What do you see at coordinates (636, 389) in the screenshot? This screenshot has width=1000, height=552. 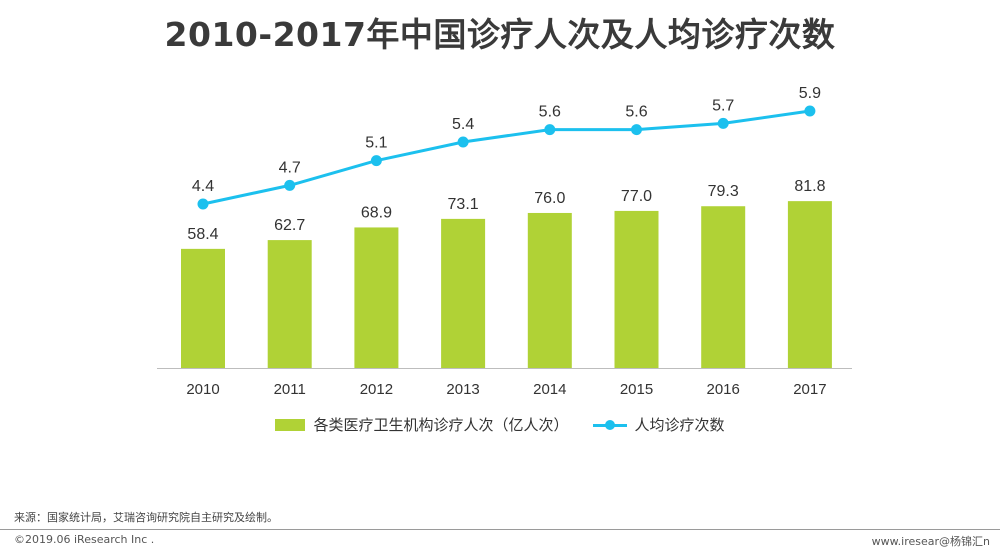 I see `x-tick-label: 2015` at bounding box center [636, 389].